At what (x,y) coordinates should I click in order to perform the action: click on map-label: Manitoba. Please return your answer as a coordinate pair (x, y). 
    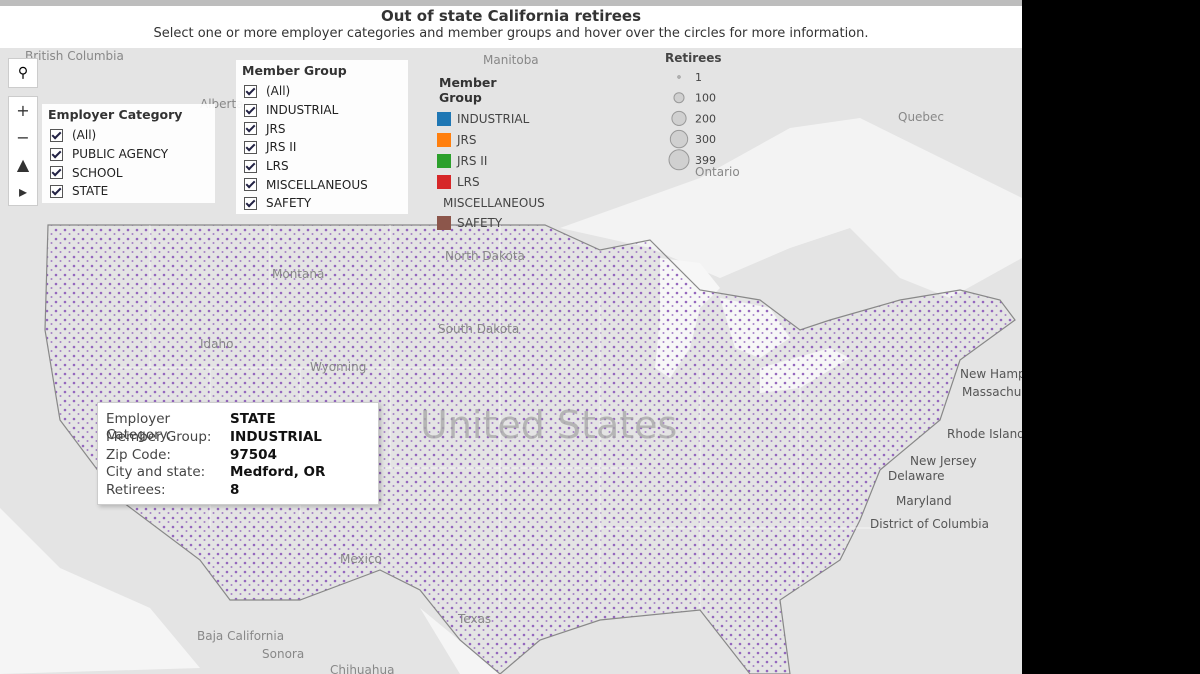
    Looking at the image, I should click on (511, 60).